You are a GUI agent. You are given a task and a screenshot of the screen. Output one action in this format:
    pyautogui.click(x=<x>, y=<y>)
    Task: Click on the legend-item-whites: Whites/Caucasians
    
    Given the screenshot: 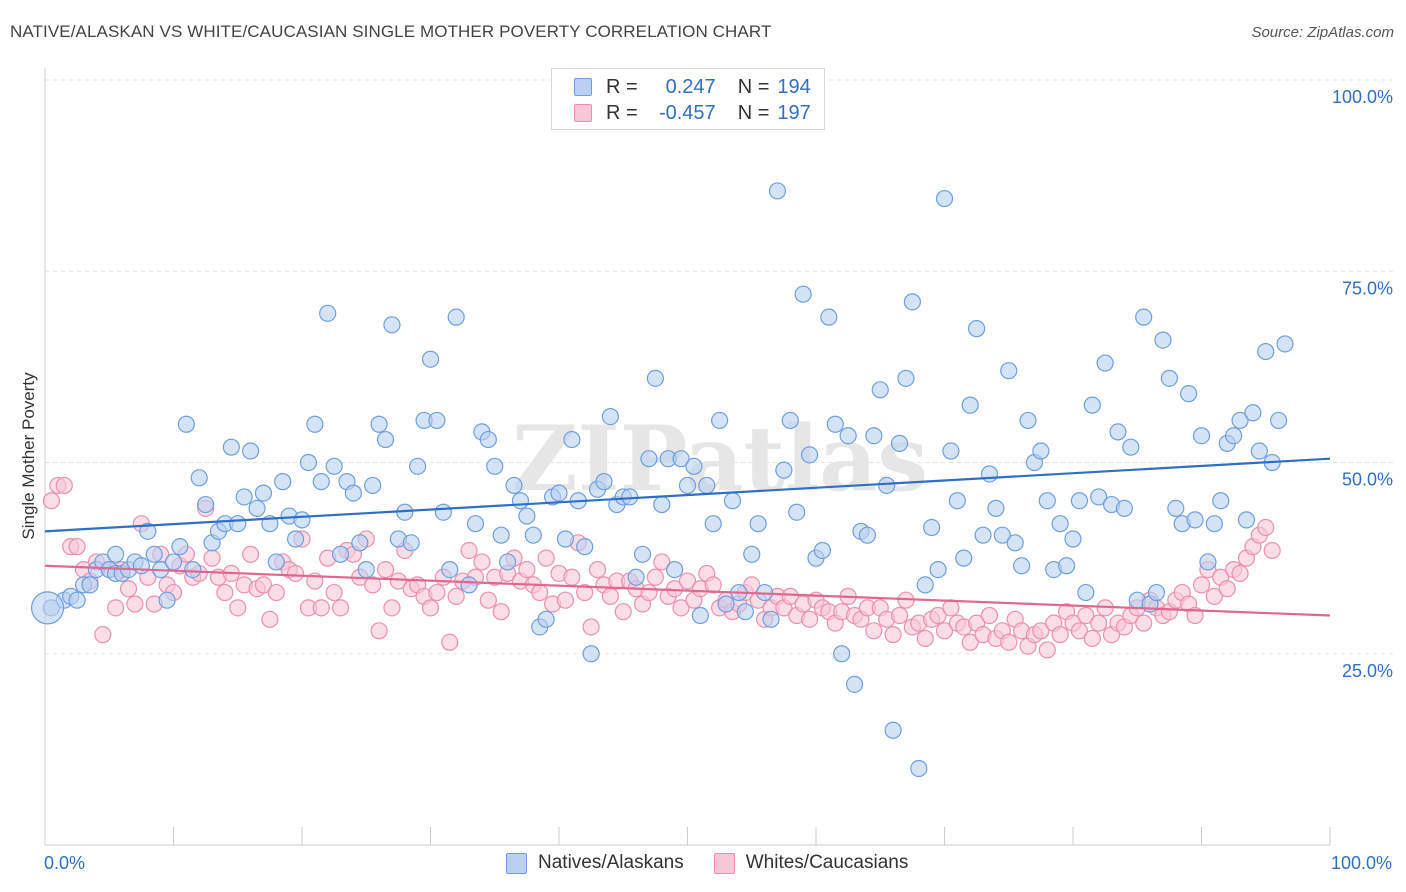 What is the action you would take?
    pyautogui.click(x=811, y=863)
    